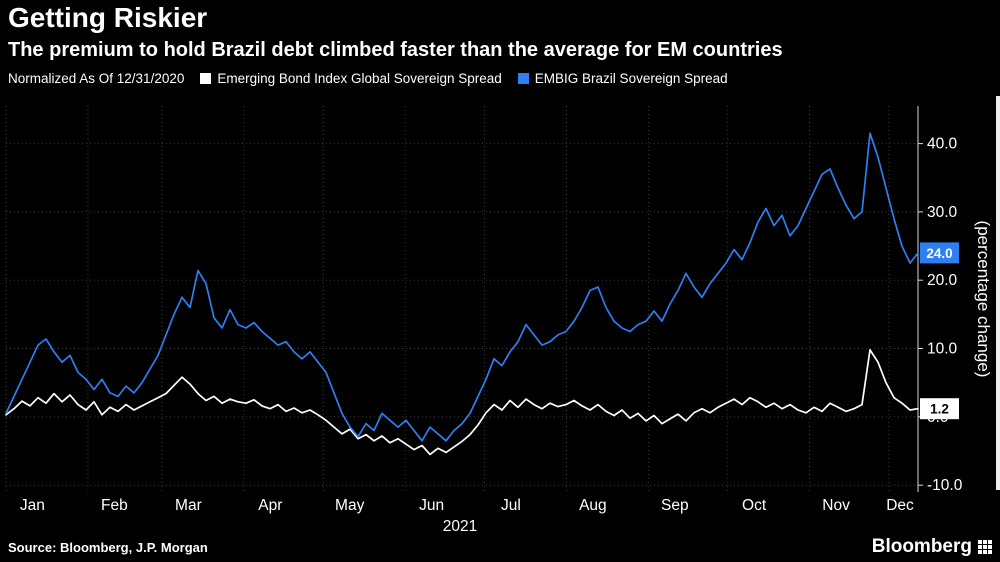 The height and width of the screenshot is (562, 1000). I want to click on bloomberg-logo: Bloomberg, so click(932, 547).